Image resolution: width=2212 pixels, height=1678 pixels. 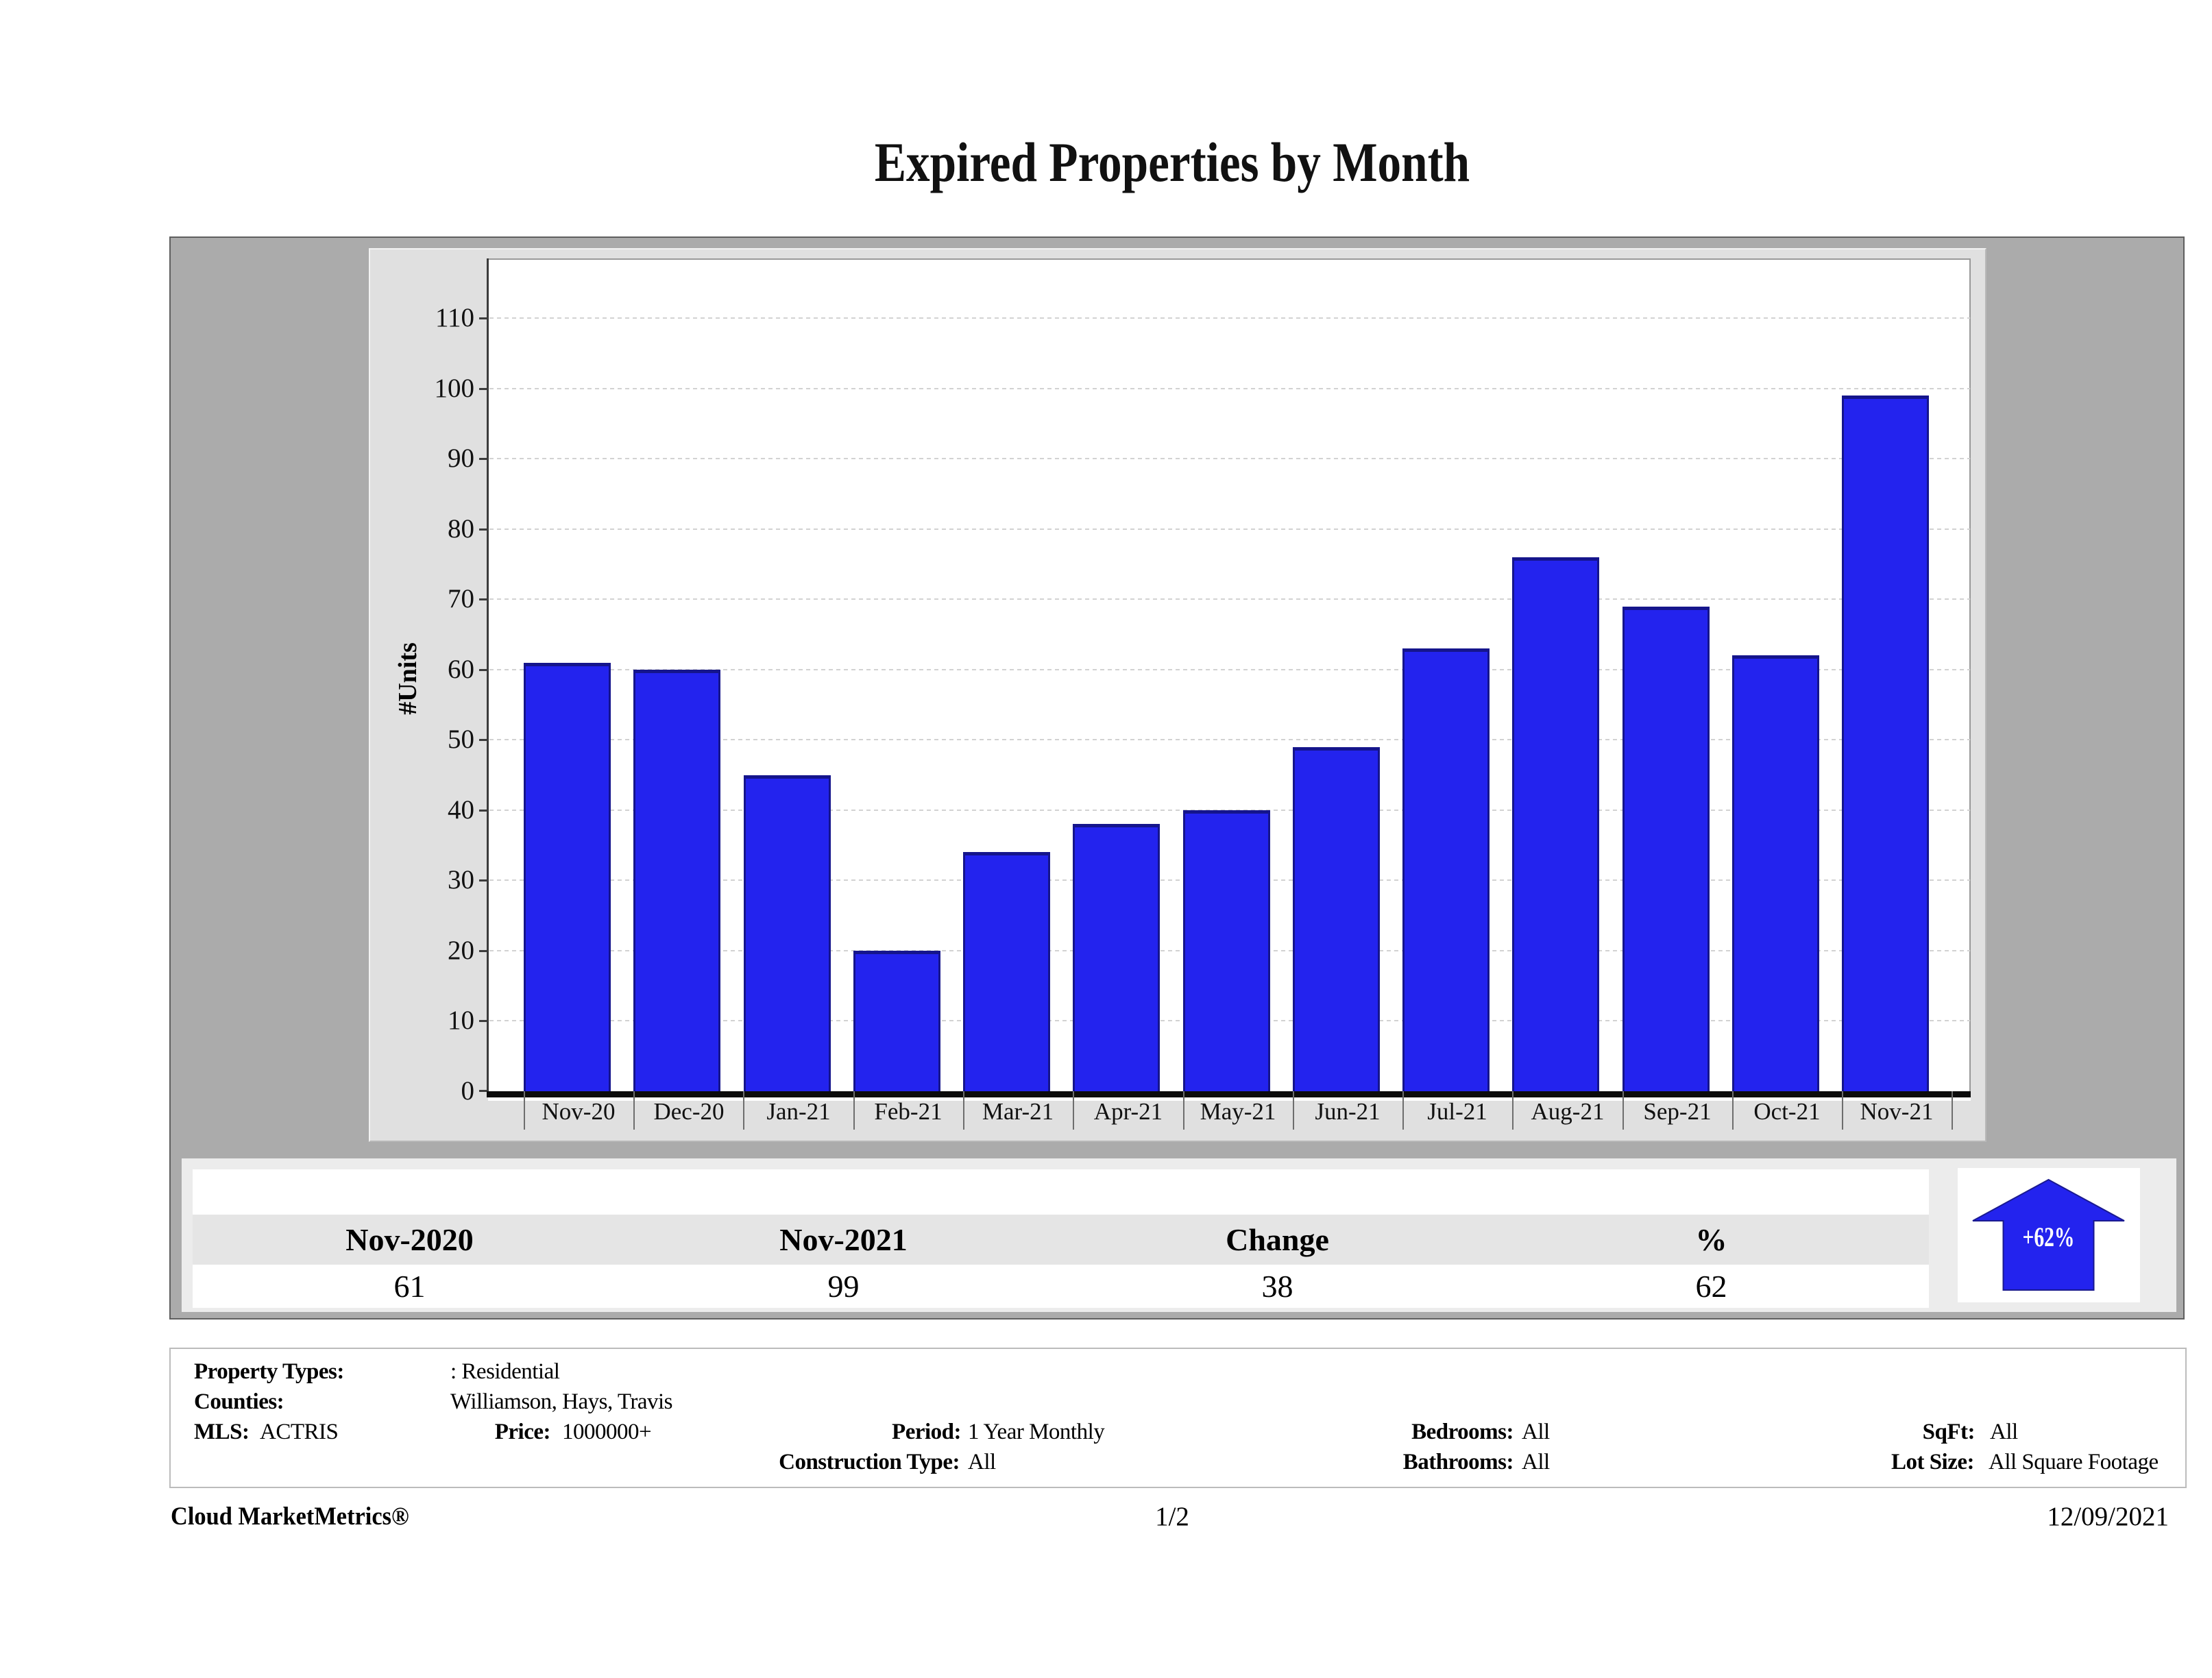 What do you see at coordinates (2049, 1236) in the screenshot?
I see `svg-text: +62%` at bounding box center [2049, 1236].